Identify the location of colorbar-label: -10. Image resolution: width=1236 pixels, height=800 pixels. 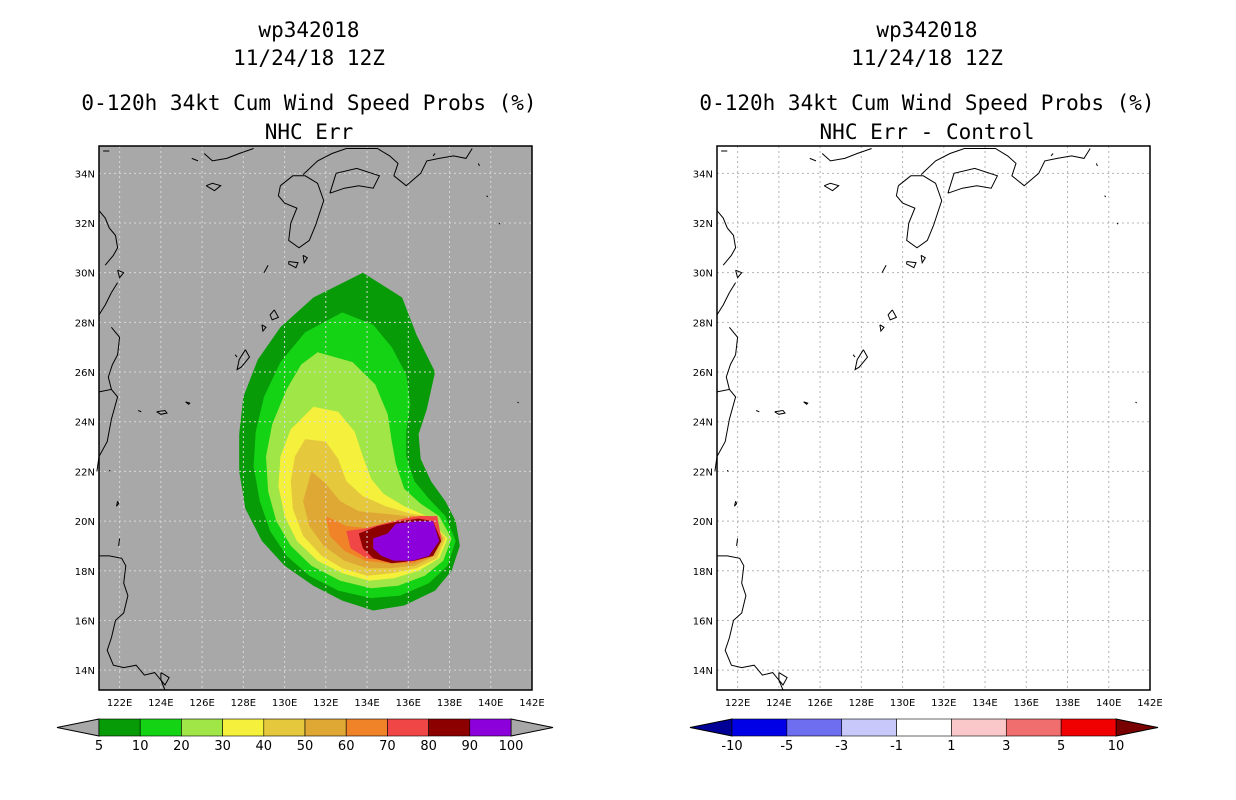
(731, 746).